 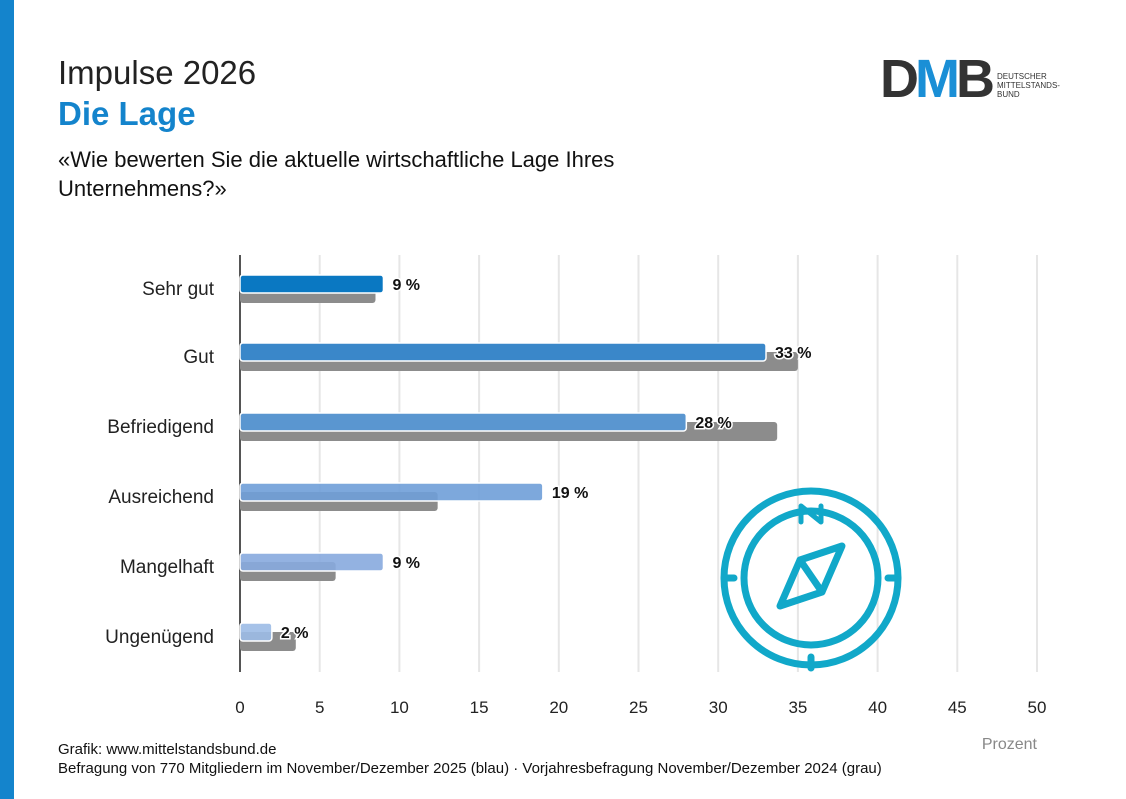 I want to click on x-tick-label: 5, so click(x=319, y=707).